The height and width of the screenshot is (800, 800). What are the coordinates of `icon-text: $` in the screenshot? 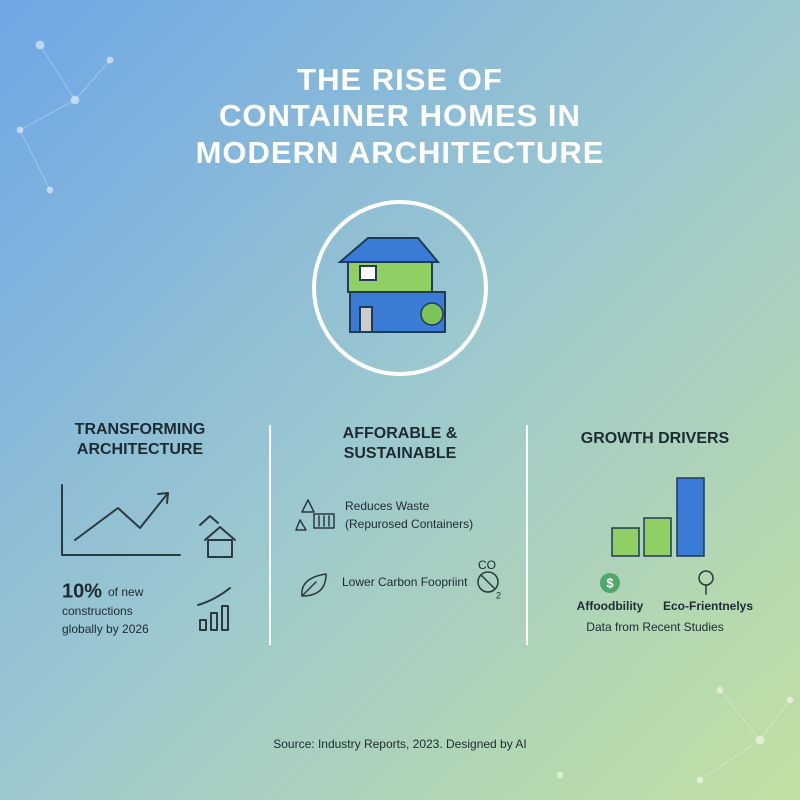 It's located at (610, 582).